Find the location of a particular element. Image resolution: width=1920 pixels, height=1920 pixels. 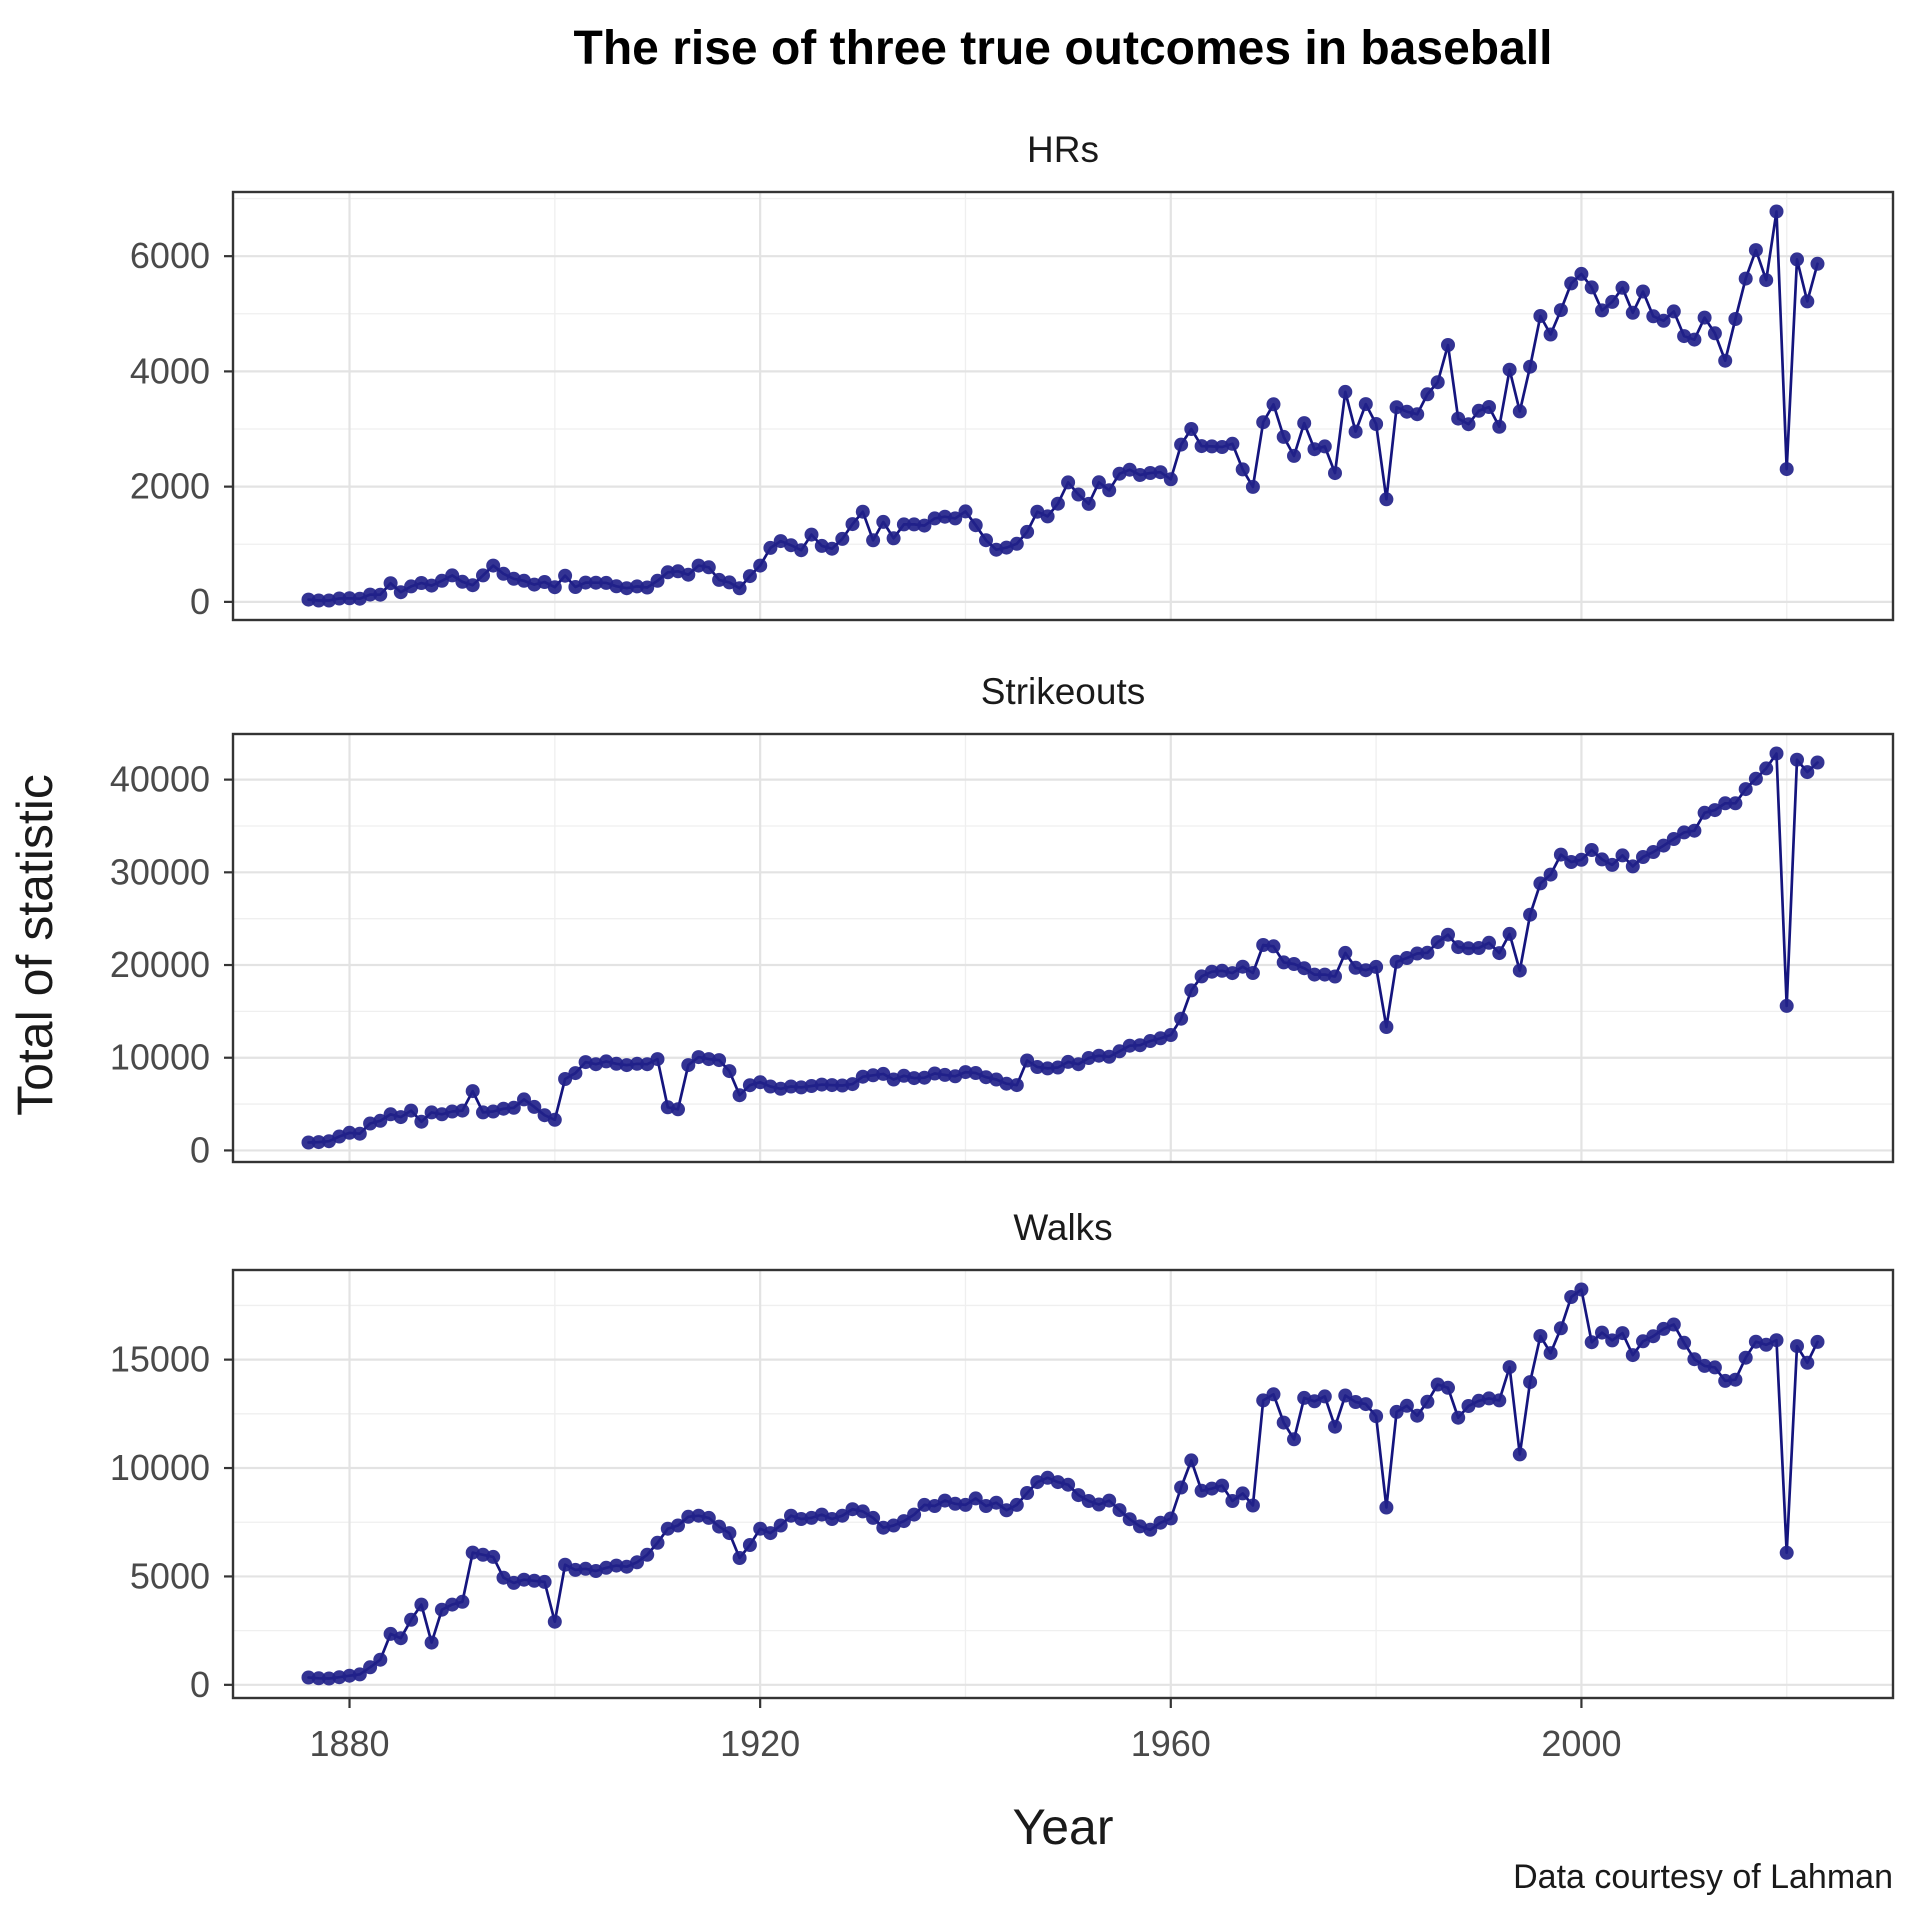

y-tick-label: 20000 is located at coordinates (160, 964).